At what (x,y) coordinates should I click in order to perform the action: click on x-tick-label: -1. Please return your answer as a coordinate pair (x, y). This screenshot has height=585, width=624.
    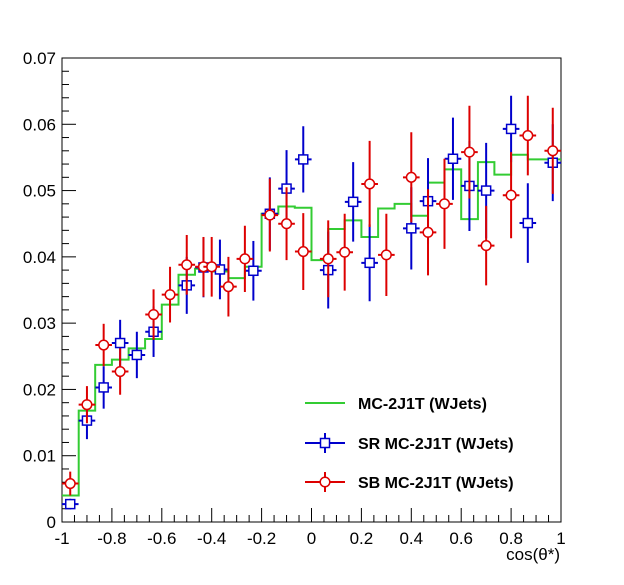
    Looking at the image, I should click on (61, 538).